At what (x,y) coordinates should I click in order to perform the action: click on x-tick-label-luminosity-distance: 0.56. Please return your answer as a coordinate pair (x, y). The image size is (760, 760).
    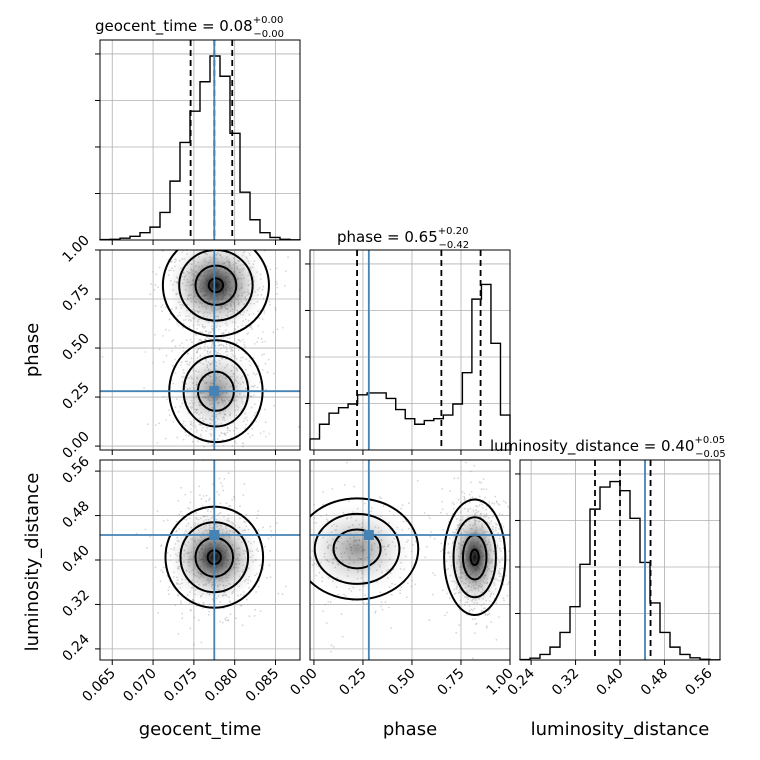
    Looking at the image, I should click on (698, 681).